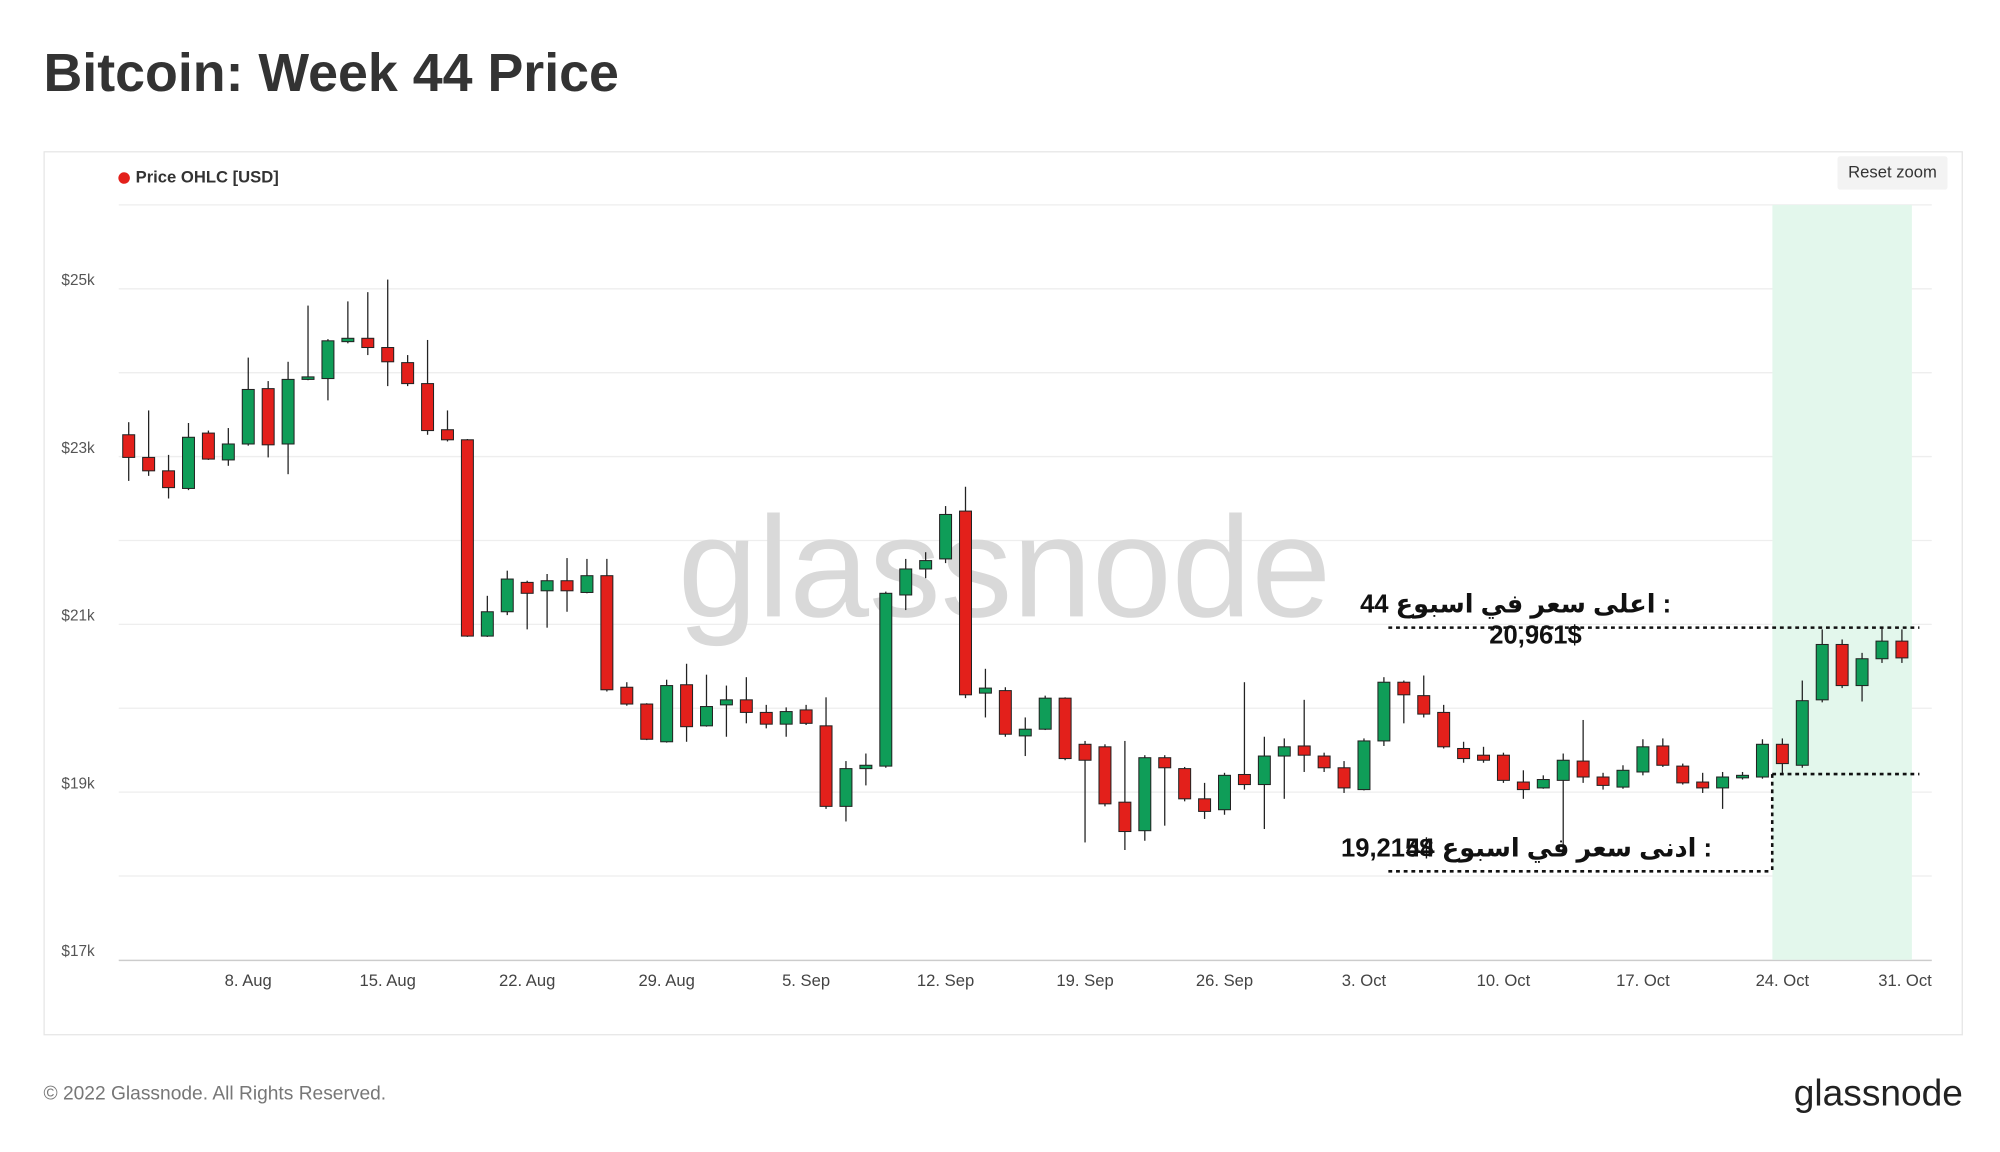  Describe the element at coordinates (1387, 848) in the screenshot. I see `annotation-value: 19,215$` at that location.